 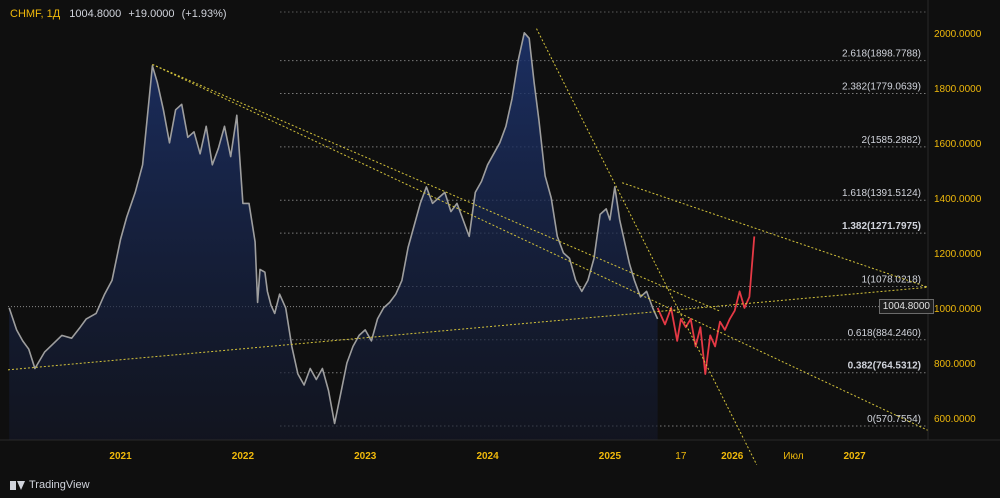 What do you see at coordinates (17, 485) in the screenshot?
I see `tradingview-logo-icon` at bounding box center [17, 485].